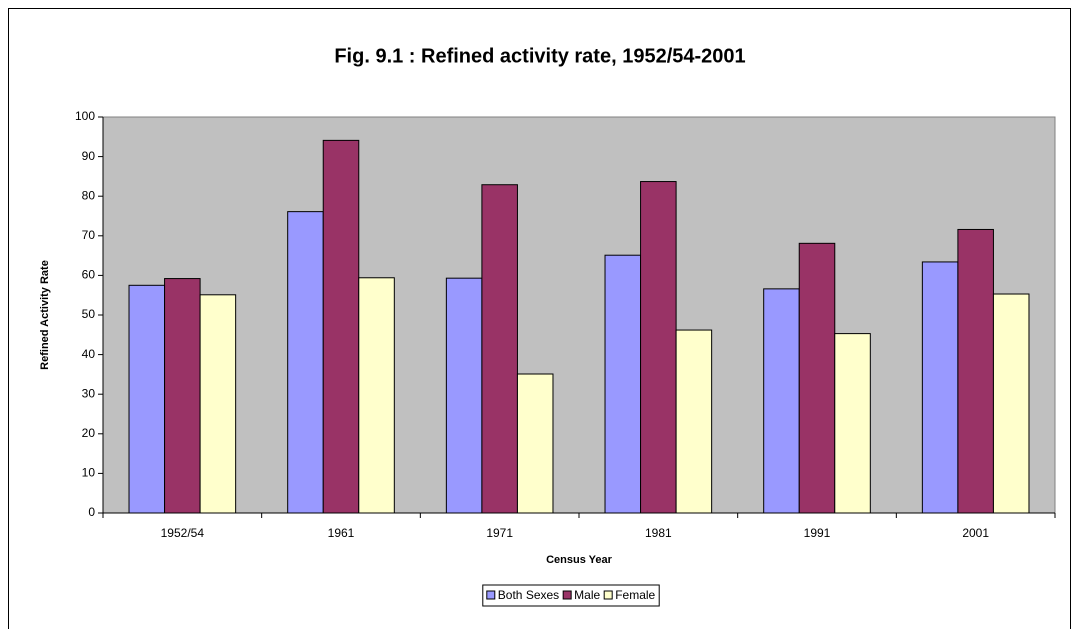  I want to click on legend-label: Male, so click(587, 595).